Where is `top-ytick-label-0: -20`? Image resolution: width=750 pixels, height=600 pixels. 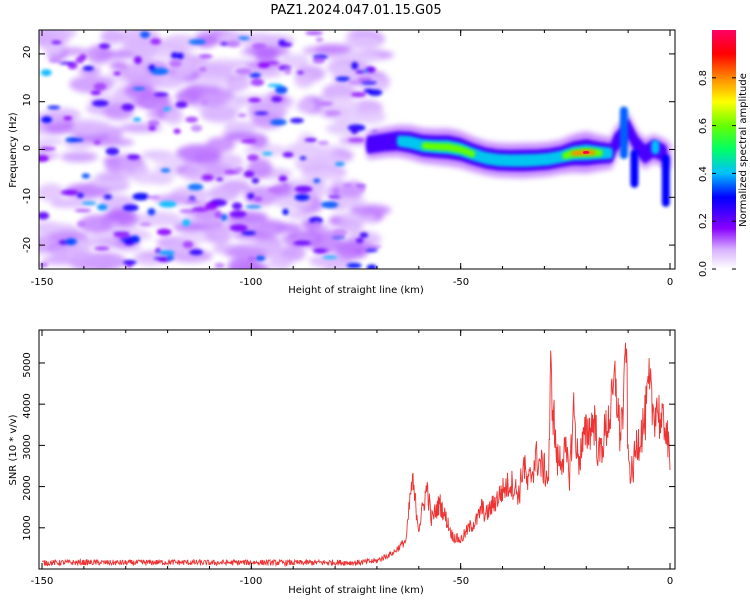 top-ytick-label-0: -20 is located at coordinates (27, 245).